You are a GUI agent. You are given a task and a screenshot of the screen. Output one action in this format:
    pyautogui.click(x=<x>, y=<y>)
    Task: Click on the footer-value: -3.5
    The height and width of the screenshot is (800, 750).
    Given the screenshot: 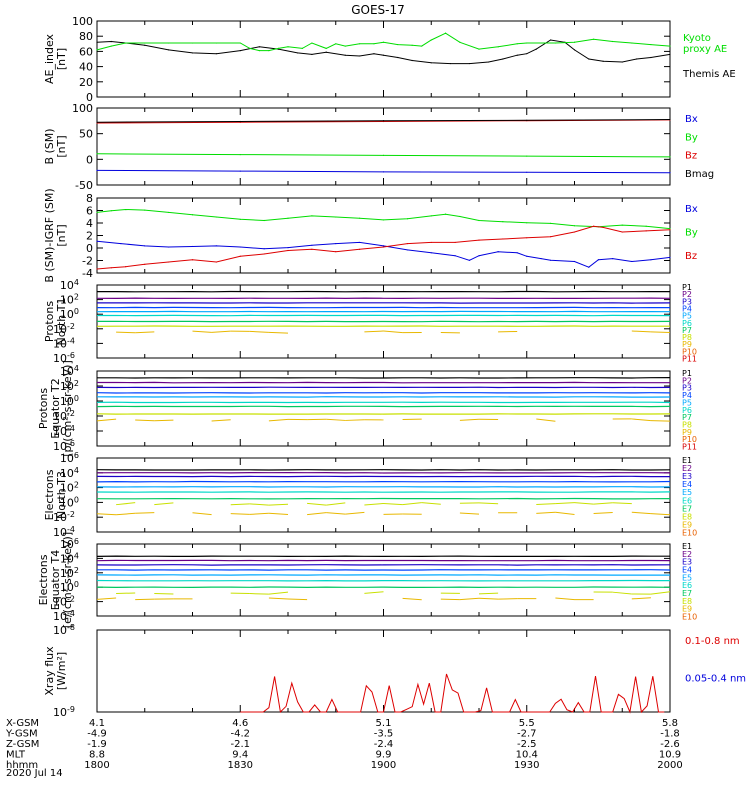 What is the action you would take?
    pyautogui.click(x=384, y=734)
    